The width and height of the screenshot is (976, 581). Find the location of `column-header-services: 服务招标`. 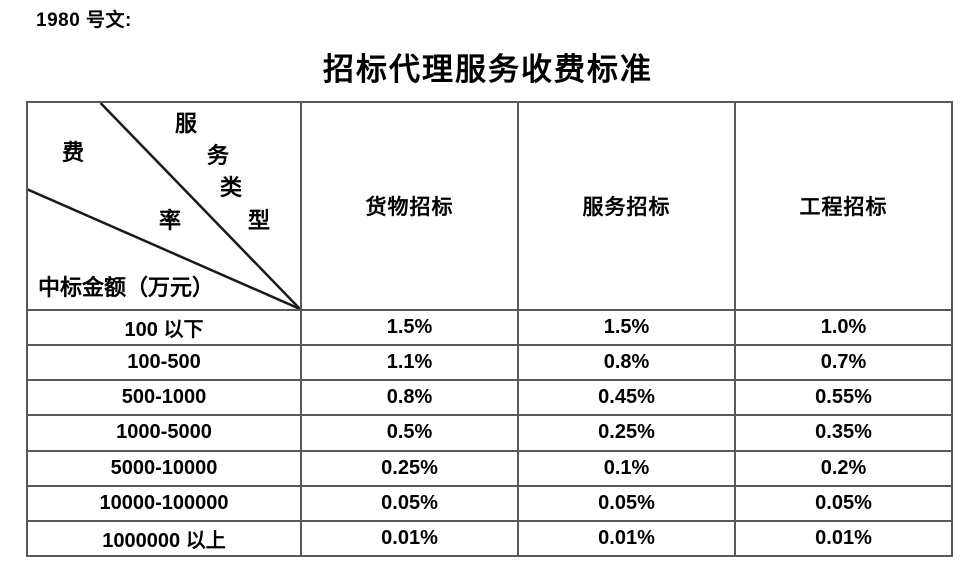

column-header-services: 服务招标 is located at coordinates (625, 206).